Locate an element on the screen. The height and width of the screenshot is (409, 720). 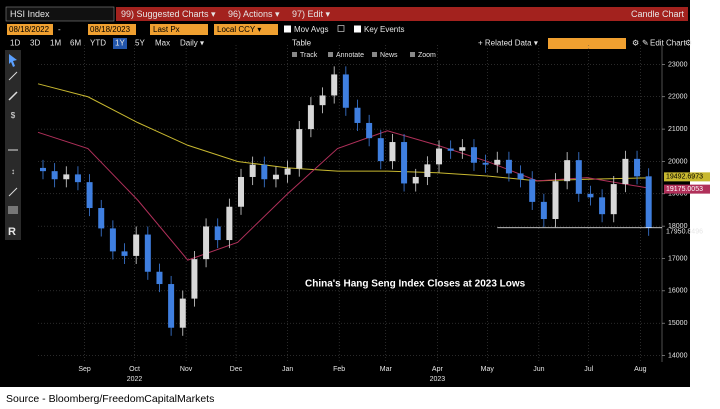
x-tick-label: Jun is located at coordinates (538, 369).